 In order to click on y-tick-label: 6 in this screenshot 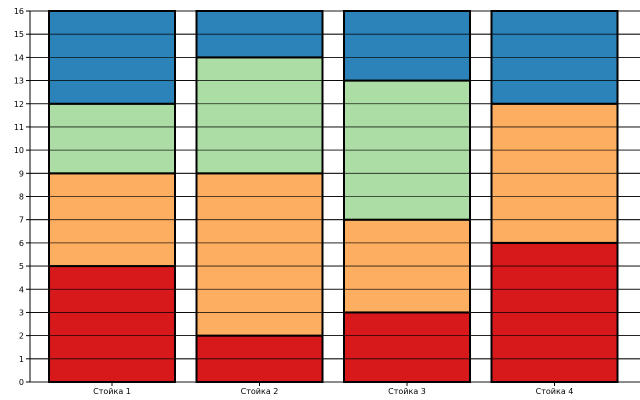, I will do `click(21, 243)`.